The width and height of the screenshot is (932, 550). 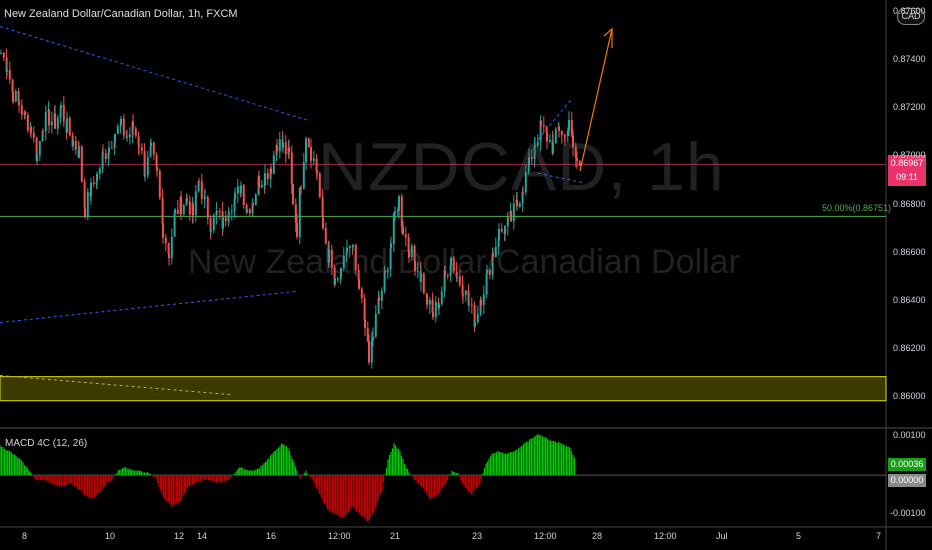 I want to click on time-tick-label: 16, so click(x=271, y=536).